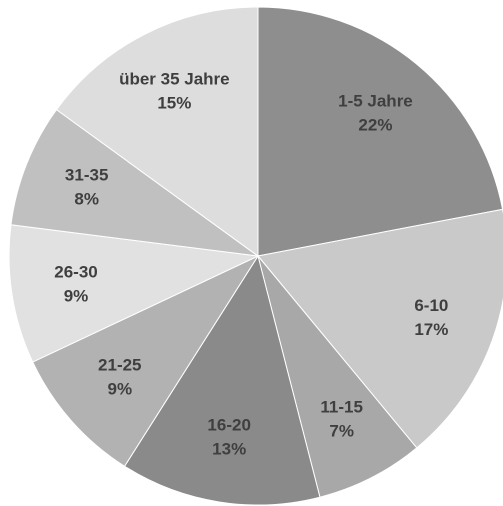 This screenshot has height=506, width=503. What do you see at coordinates (431, 305) in the screenshot?
I see `slice-category-label: 6-10` at bounding box center [431, 305].